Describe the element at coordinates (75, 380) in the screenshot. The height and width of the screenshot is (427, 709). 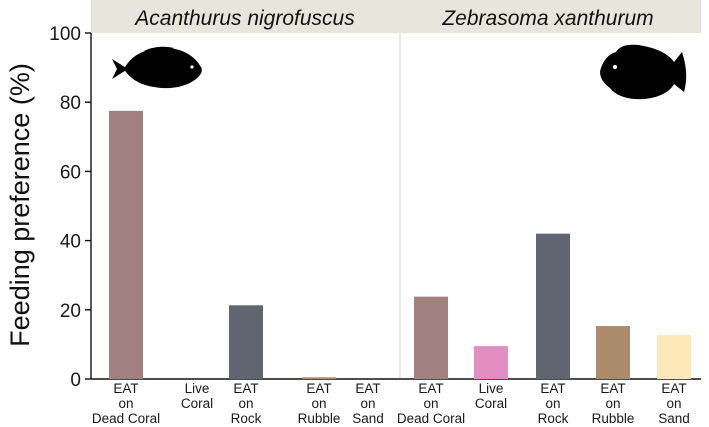
I see `y-tick-label: 0` at that location.